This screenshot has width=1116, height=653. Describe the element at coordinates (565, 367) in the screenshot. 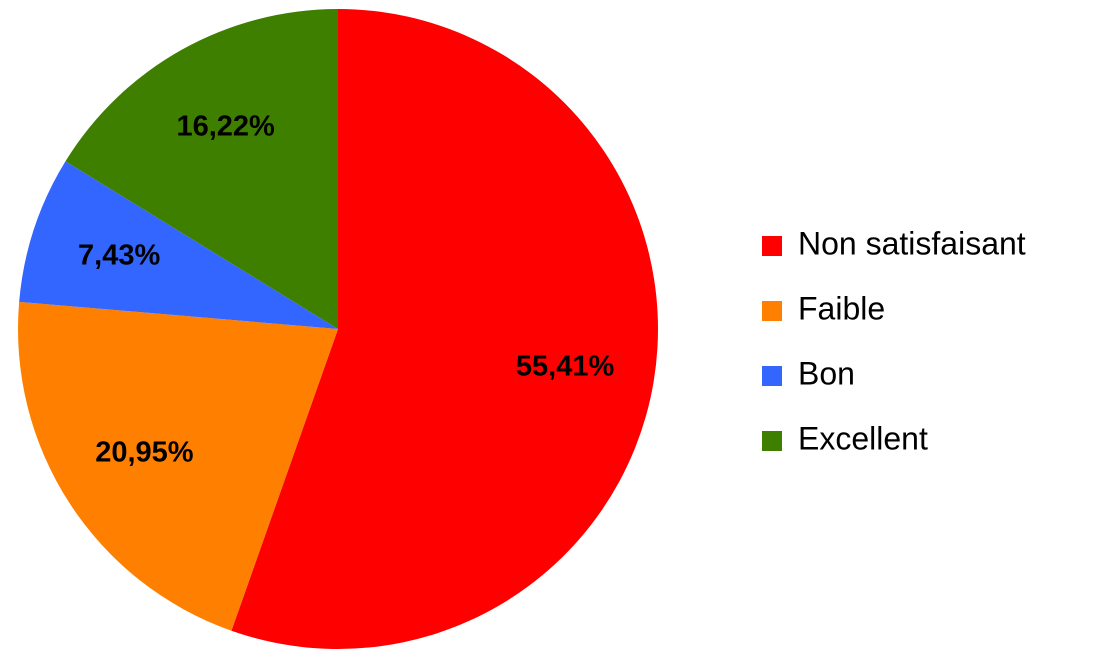

I see `data-label: 55,41%` at that location.